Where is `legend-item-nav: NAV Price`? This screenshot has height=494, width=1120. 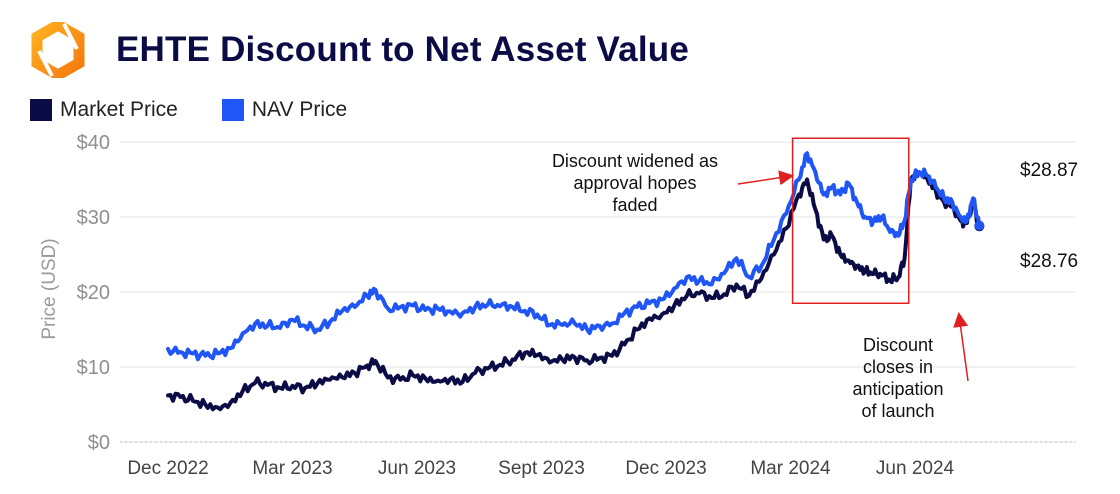
legend-item-nav: NAV Price is located at coordinates (284, 110).